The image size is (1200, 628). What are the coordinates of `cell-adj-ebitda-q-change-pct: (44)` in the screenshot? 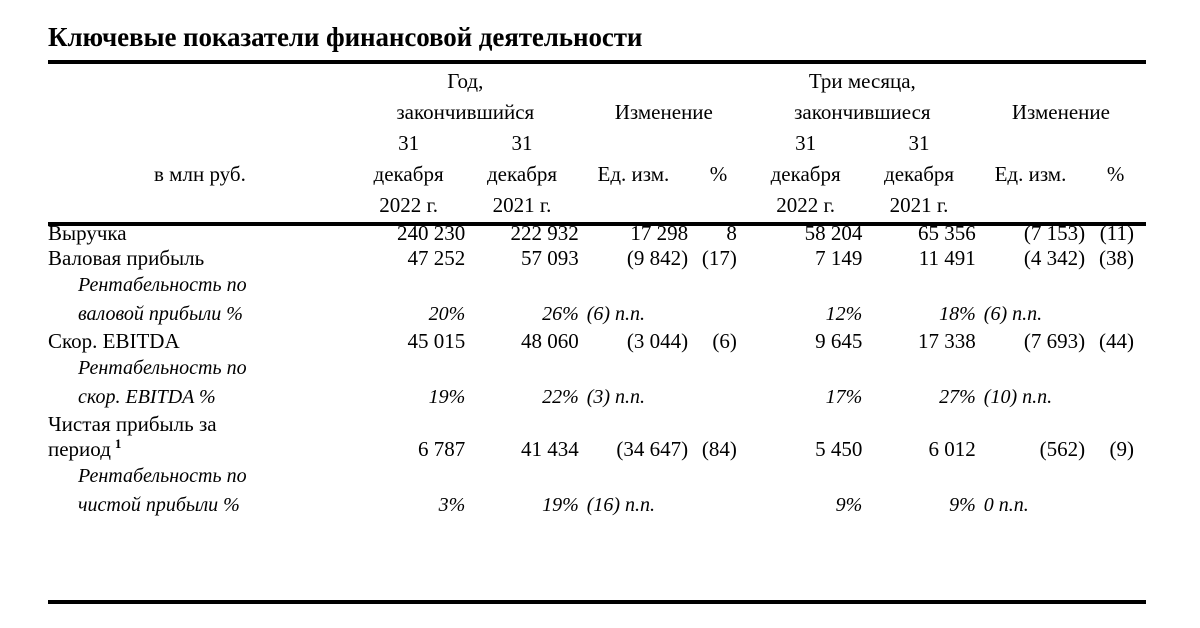 It's located at (1116, 341).